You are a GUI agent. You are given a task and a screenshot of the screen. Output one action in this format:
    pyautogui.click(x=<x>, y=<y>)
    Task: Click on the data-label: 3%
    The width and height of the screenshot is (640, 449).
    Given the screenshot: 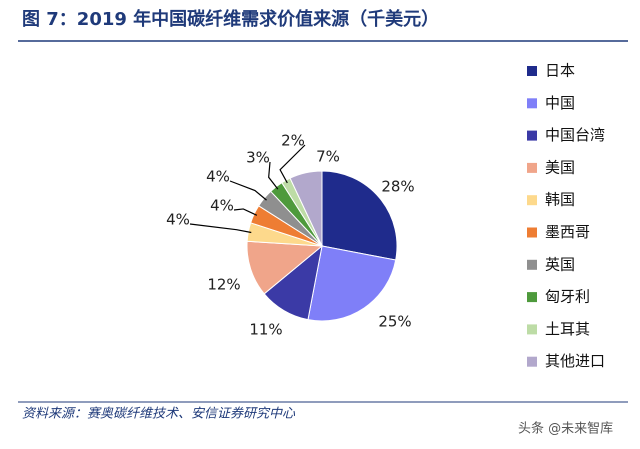 What is the action you would take?
    pyautogui.click(x=258, y=158)
    